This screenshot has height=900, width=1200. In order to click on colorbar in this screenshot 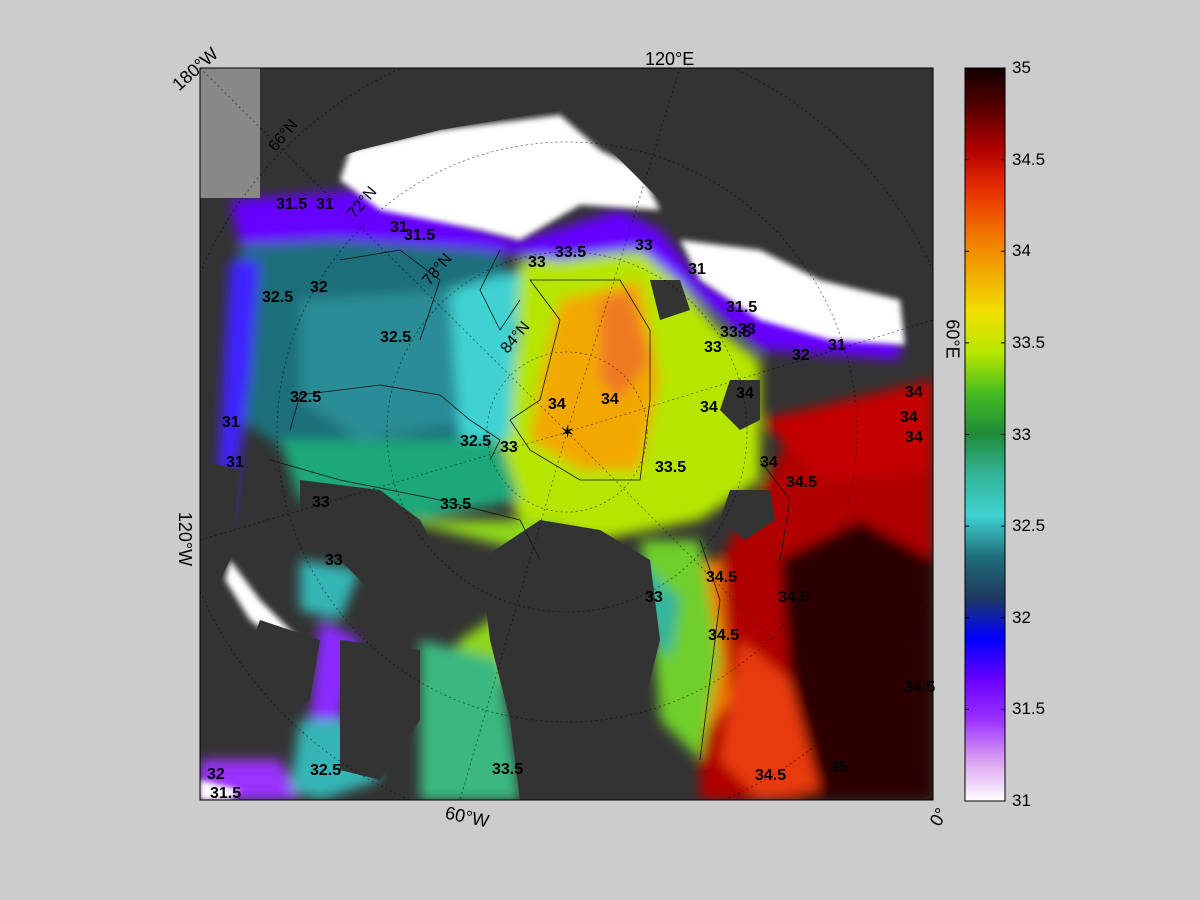, I will do `click(985, 434)`.